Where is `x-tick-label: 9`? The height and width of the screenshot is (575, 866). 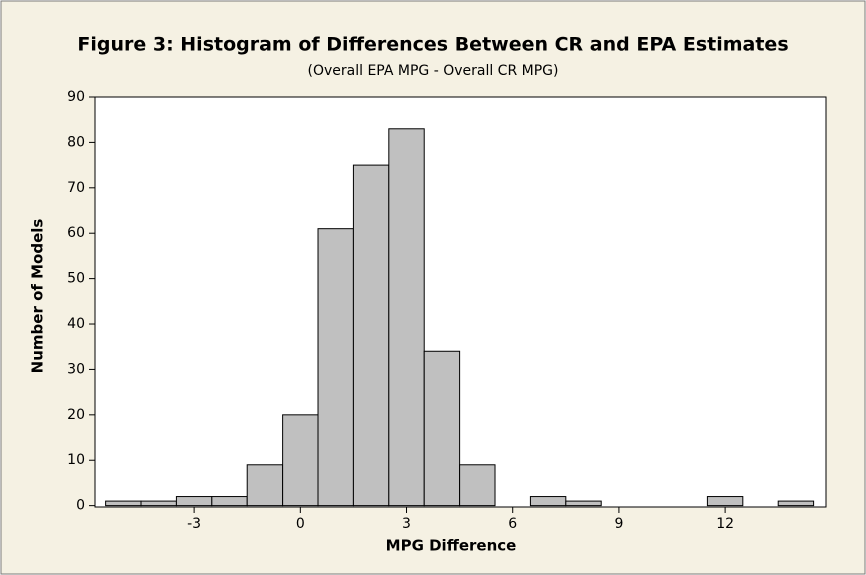 x-tick-label: 9 is located at coordinates (618, 524).